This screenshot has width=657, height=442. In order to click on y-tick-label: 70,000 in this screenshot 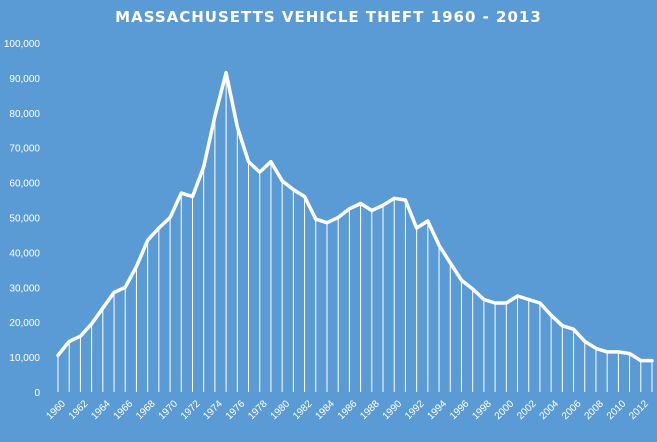, I will do `click(24, 149)`.